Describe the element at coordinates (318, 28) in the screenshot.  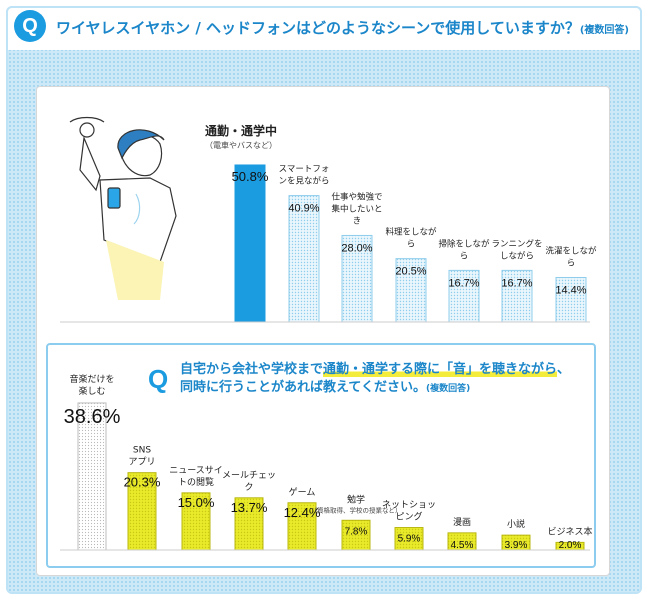
I see `question-text-main: ワイヤレスイヤホン / ヘッドフォンはどのようなシーンで使用していますか？` at that location.